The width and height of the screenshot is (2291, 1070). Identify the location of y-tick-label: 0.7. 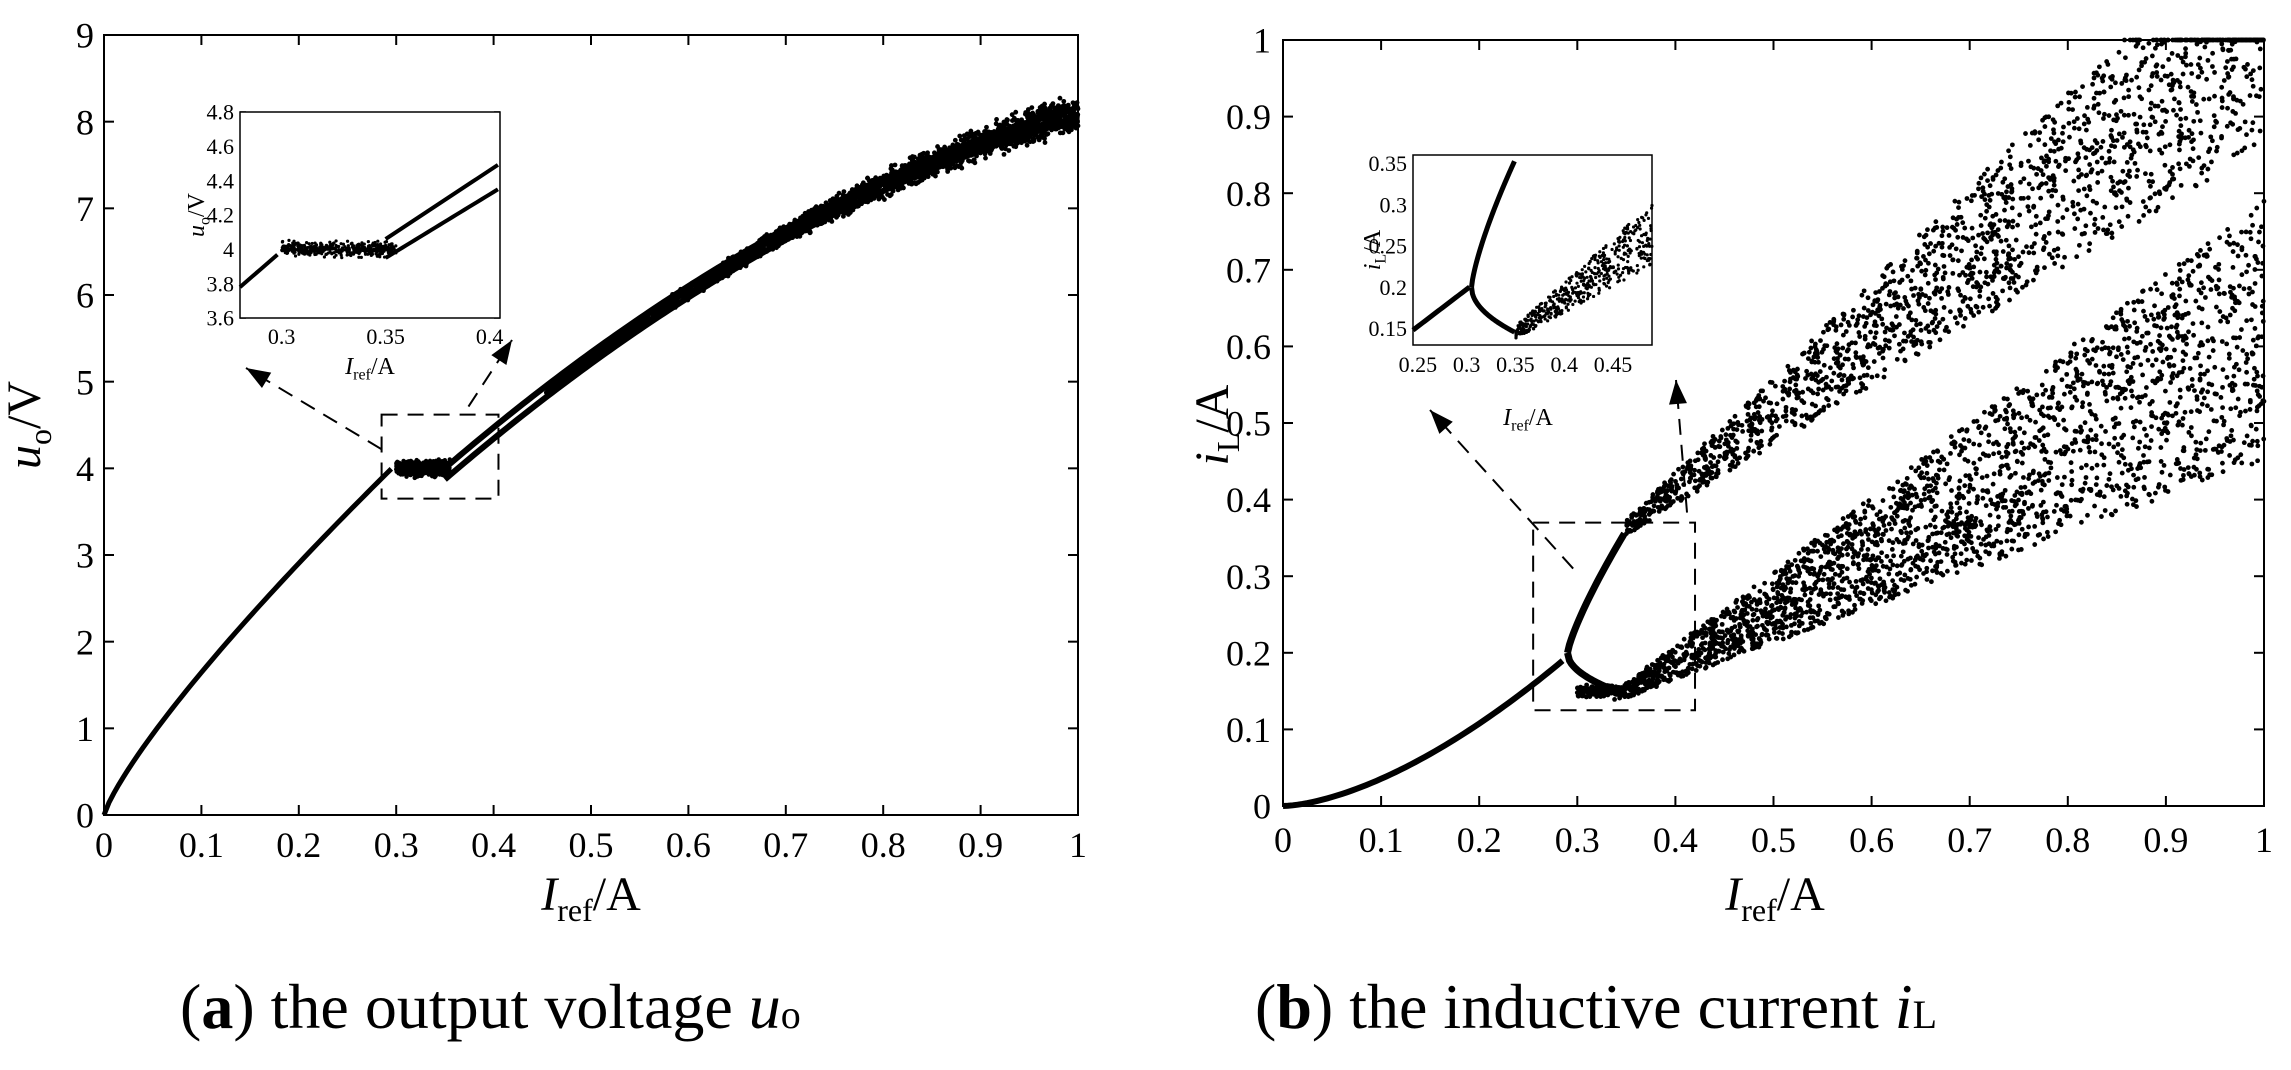
(1248, 270).